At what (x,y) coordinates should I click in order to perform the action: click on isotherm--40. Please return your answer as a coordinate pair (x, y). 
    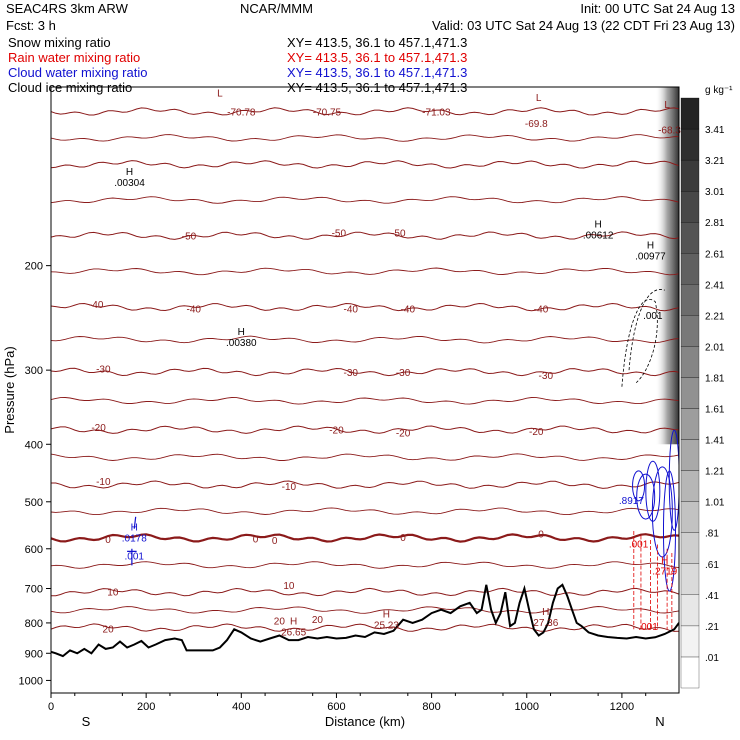
    Looking at the image, I should click on (365, 307).